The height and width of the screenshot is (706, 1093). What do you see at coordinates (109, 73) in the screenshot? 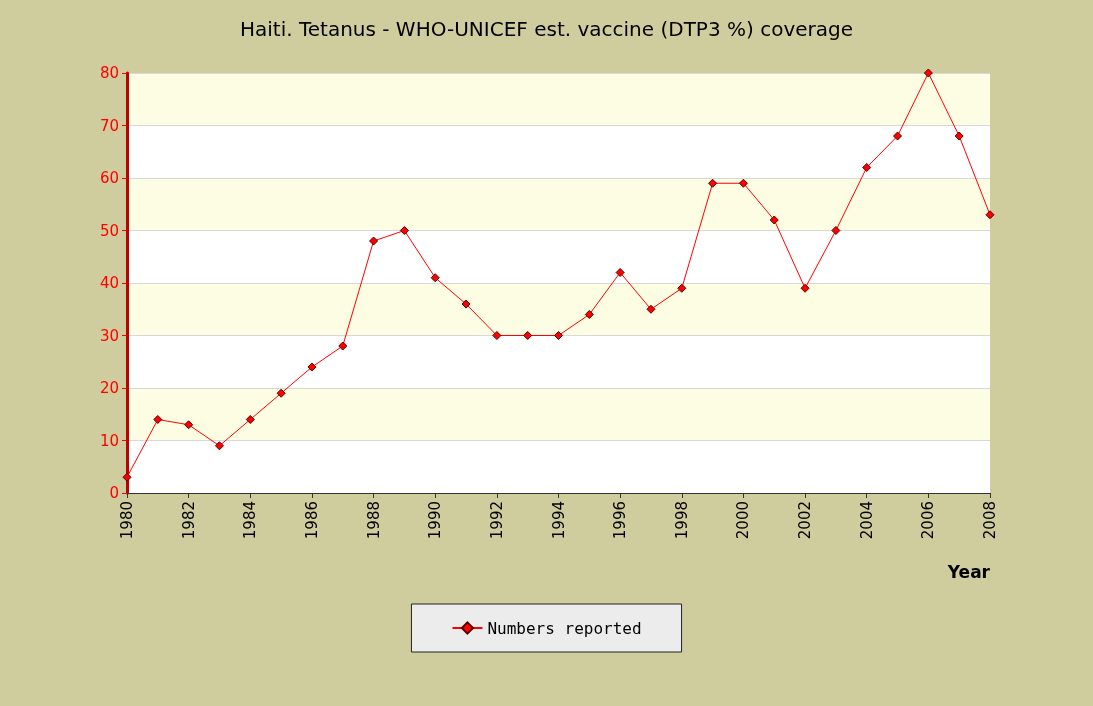
I see `y-tick-label: 80` at bounding box center [109, 73].